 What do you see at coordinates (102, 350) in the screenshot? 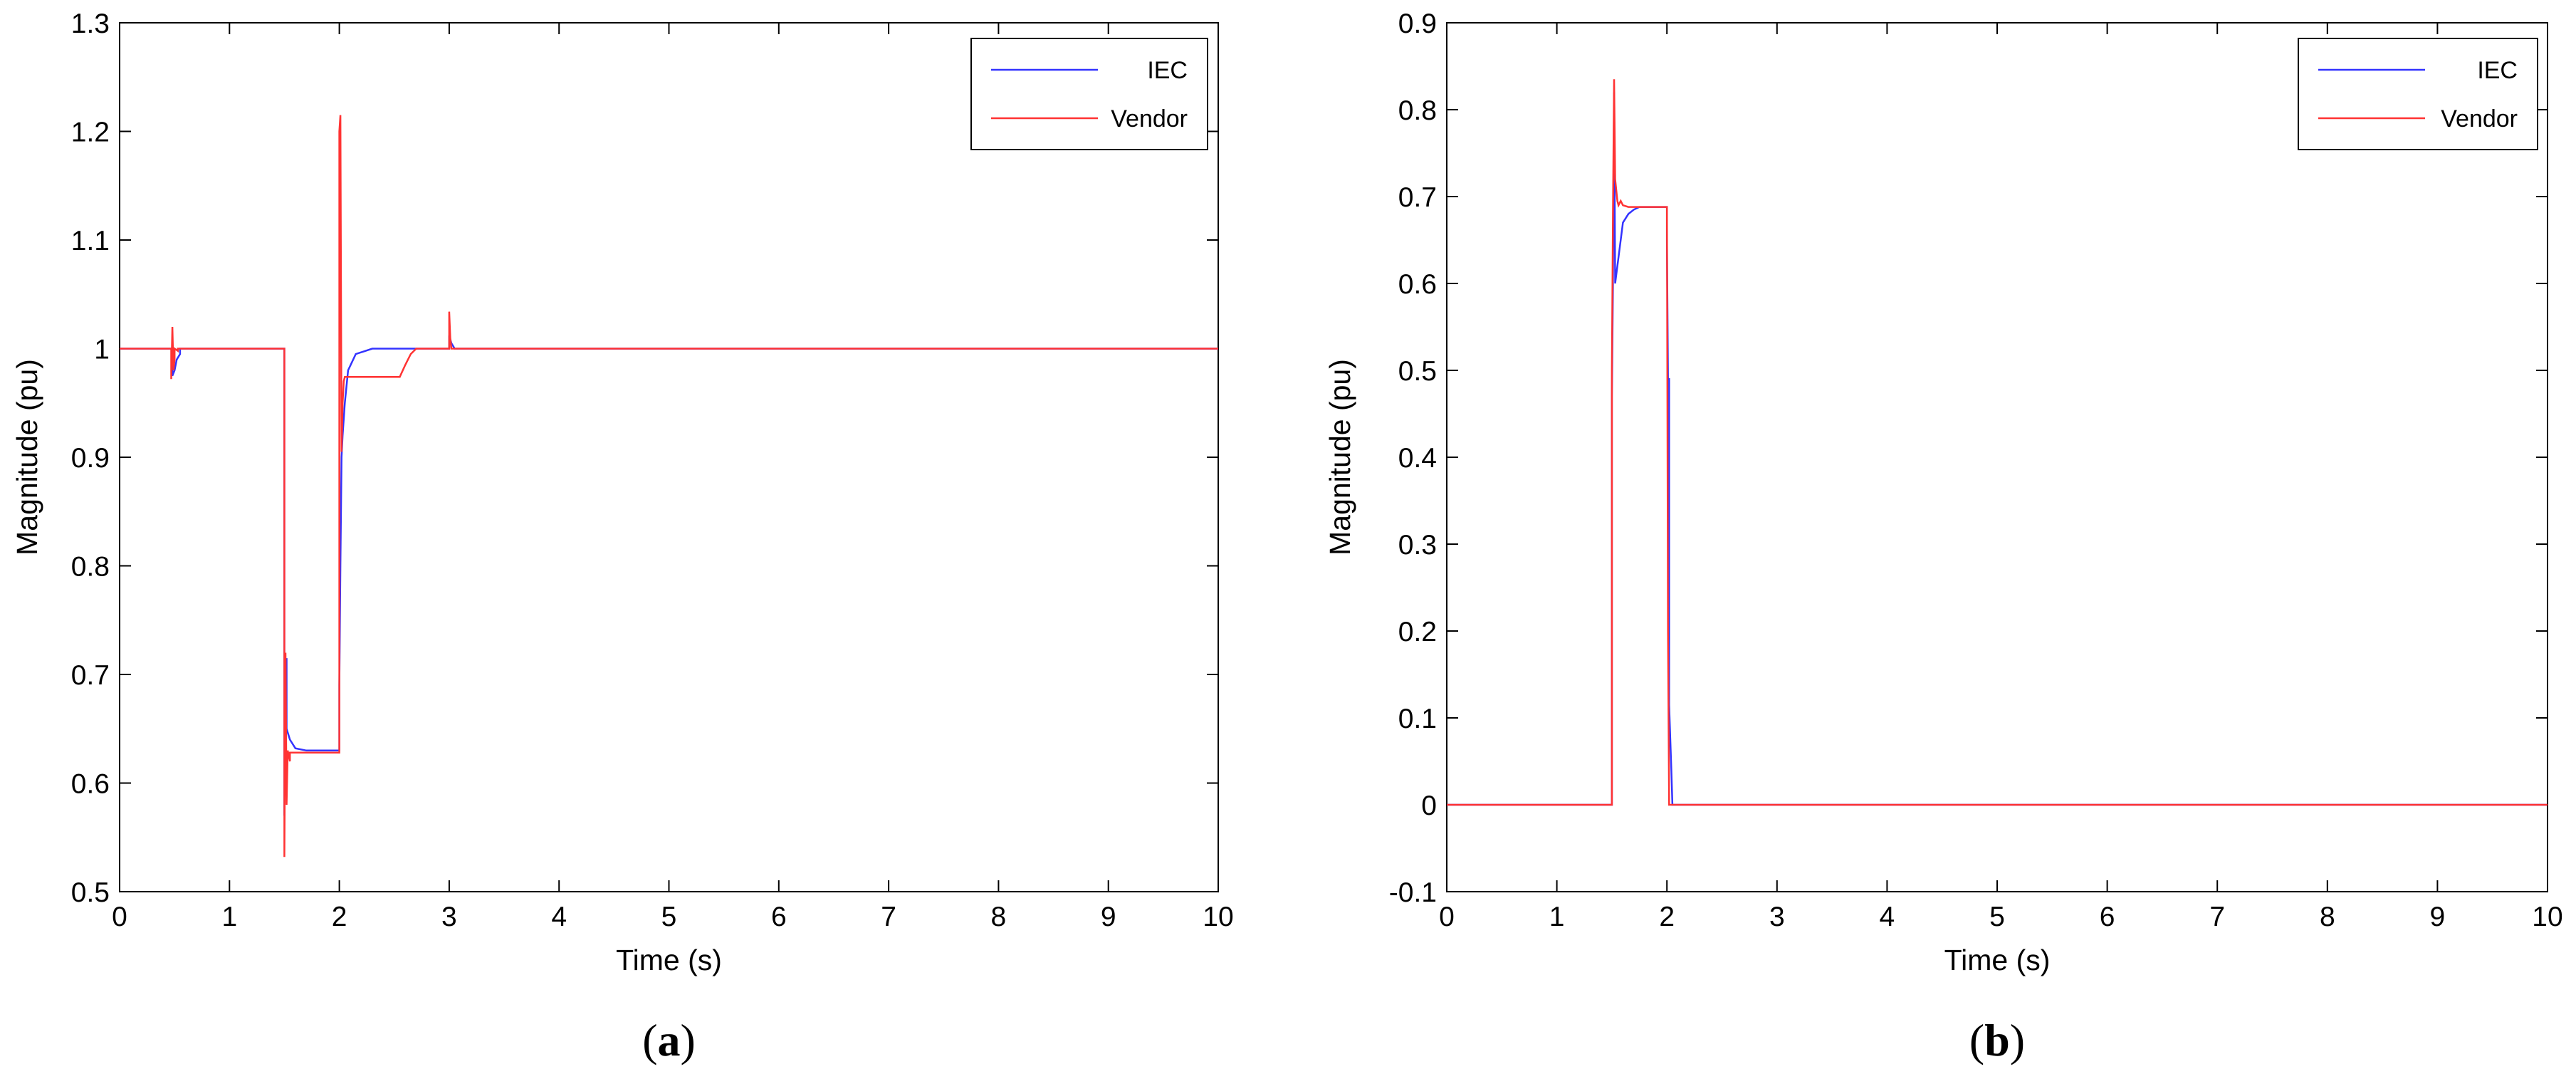
I see `y-tick-label: 1` at bounding box center [102, 350].